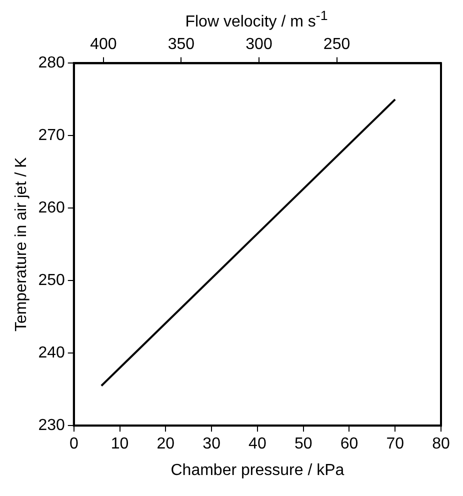  Describe the element at coordinates (257, 470) in the screenshot. I see `x-axis-title: Chamber pressure / kPa` at that location.